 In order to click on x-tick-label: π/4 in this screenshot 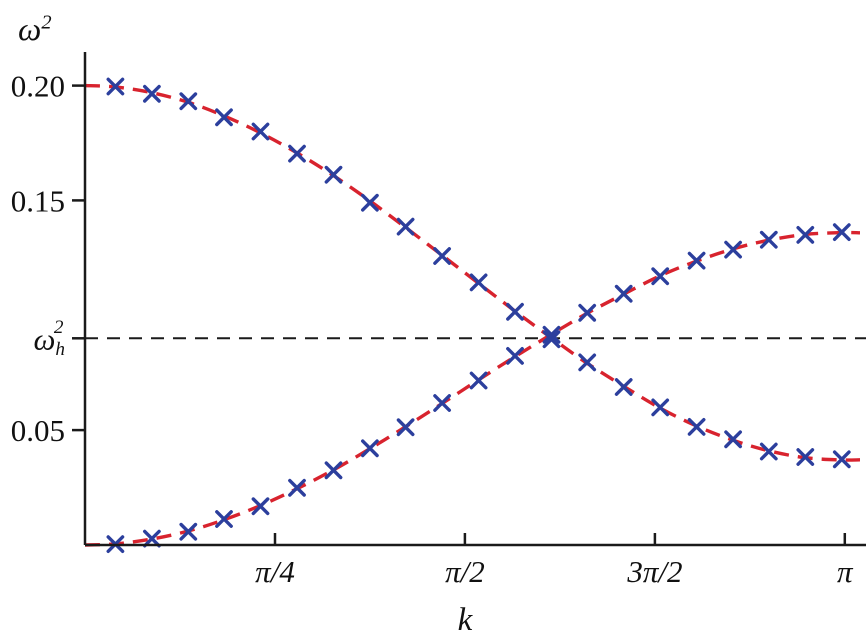, I will do `click(275, 571)`.